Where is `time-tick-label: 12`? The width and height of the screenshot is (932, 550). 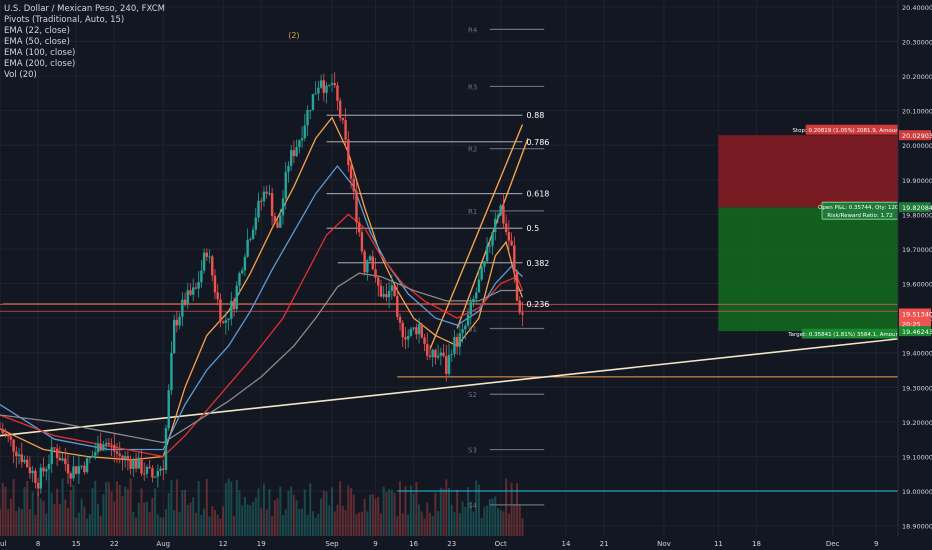 time-tick-label: 12 is located at coordinates (223, 544).